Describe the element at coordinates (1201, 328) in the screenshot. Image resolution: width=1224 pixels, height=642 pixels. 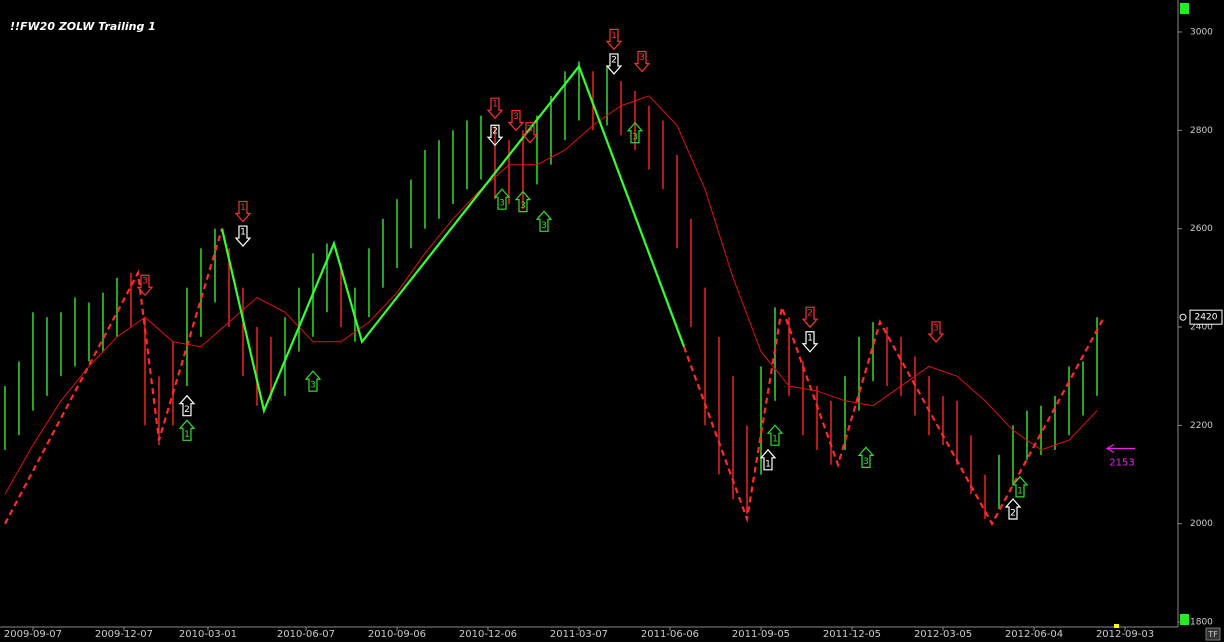
I see `y-tick-label: 2400` at that location.